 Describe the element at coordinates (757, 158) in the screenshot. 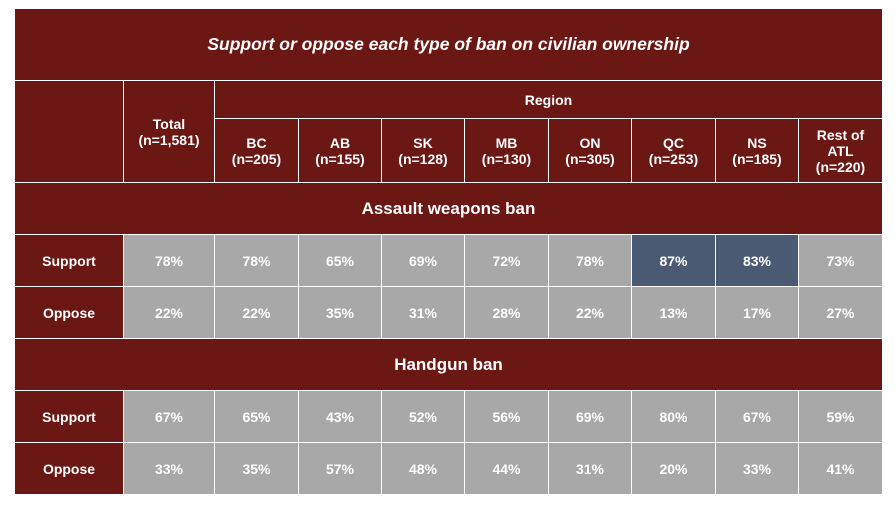

I see `column-header-line: (n=185)` at that location.